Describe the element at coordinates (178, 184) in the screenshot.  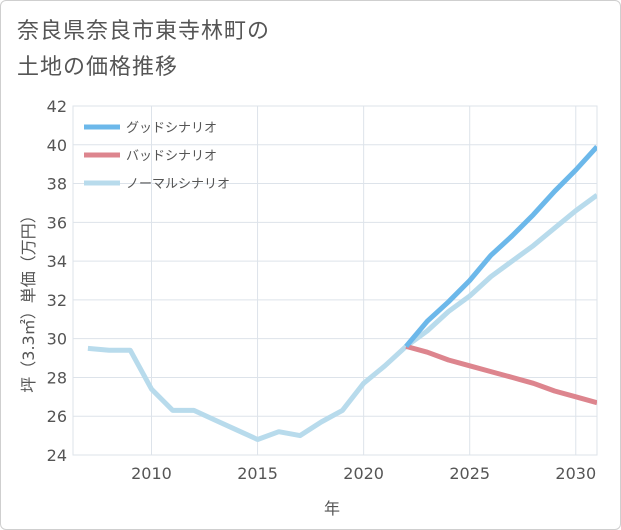
I see `legend-label-normal: ノーマルシナリオ` at that location.